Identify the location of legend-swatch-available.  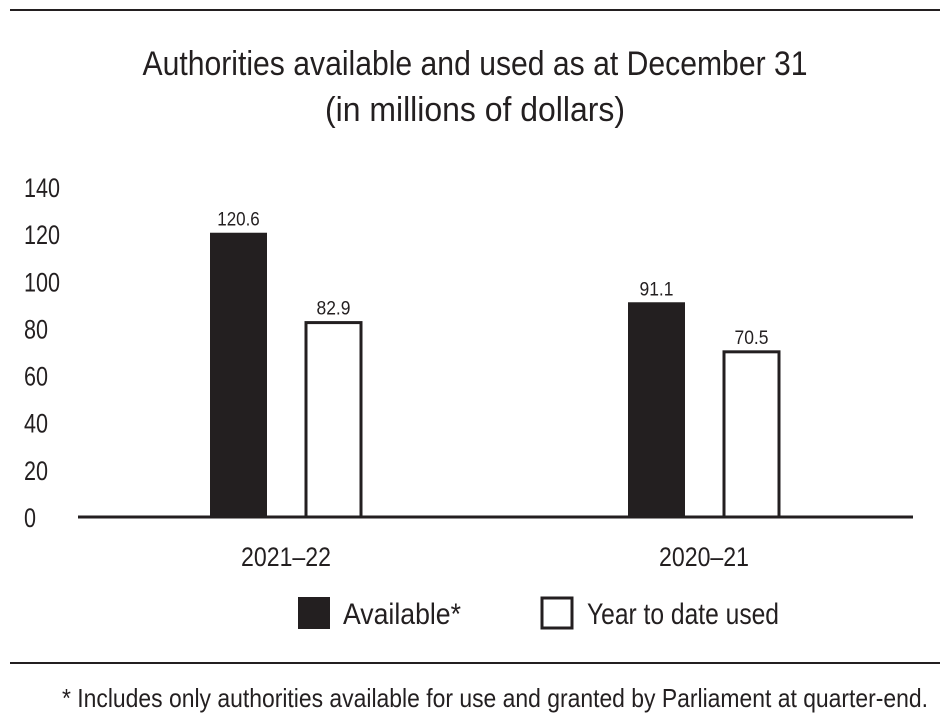
(314, 613).